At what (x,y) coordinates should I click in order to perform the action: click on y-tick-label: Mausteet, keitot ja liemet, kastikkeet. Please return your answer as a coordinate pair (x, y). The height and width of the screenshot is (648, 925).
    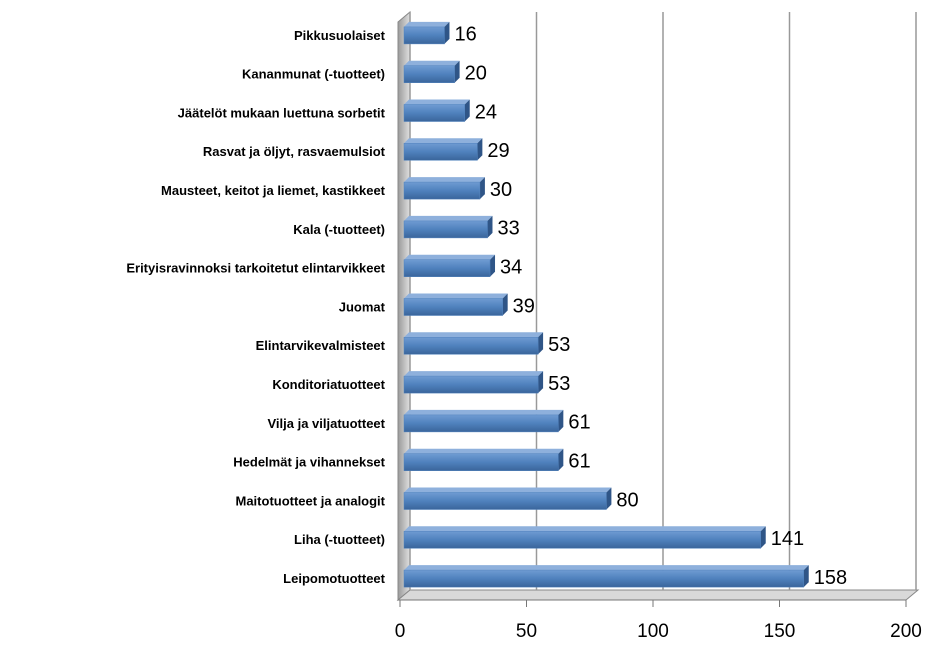
    Looking at the image, I should click on (273, 190).